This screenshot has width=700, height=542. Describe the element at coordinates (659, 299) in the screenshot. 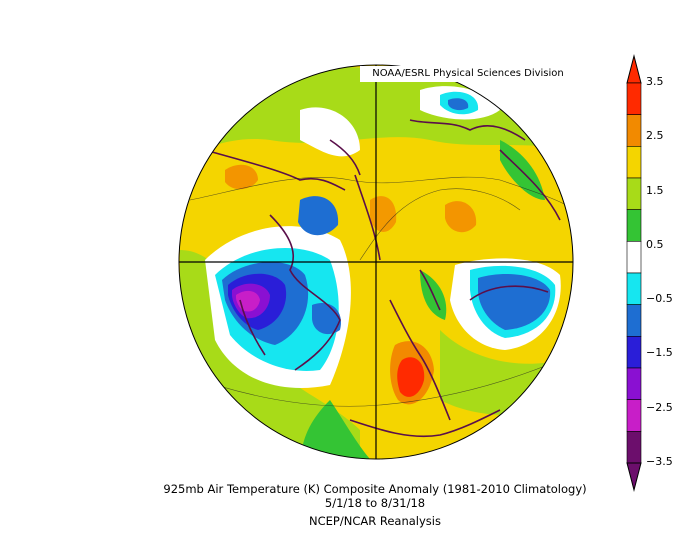

I see `colorbar-tick-label: −0.5` at that location.